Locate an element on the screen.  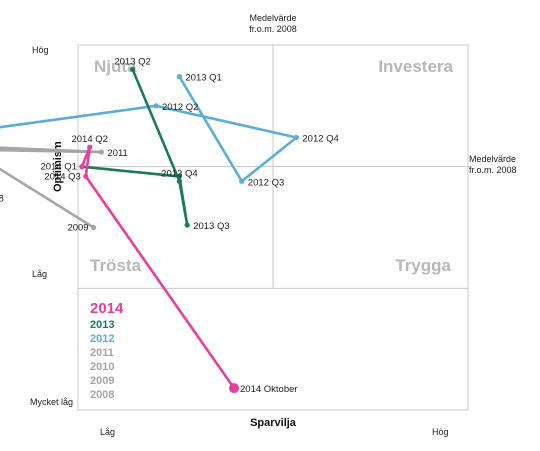
x-low-label: Låg is located at coordinates (107, 432).